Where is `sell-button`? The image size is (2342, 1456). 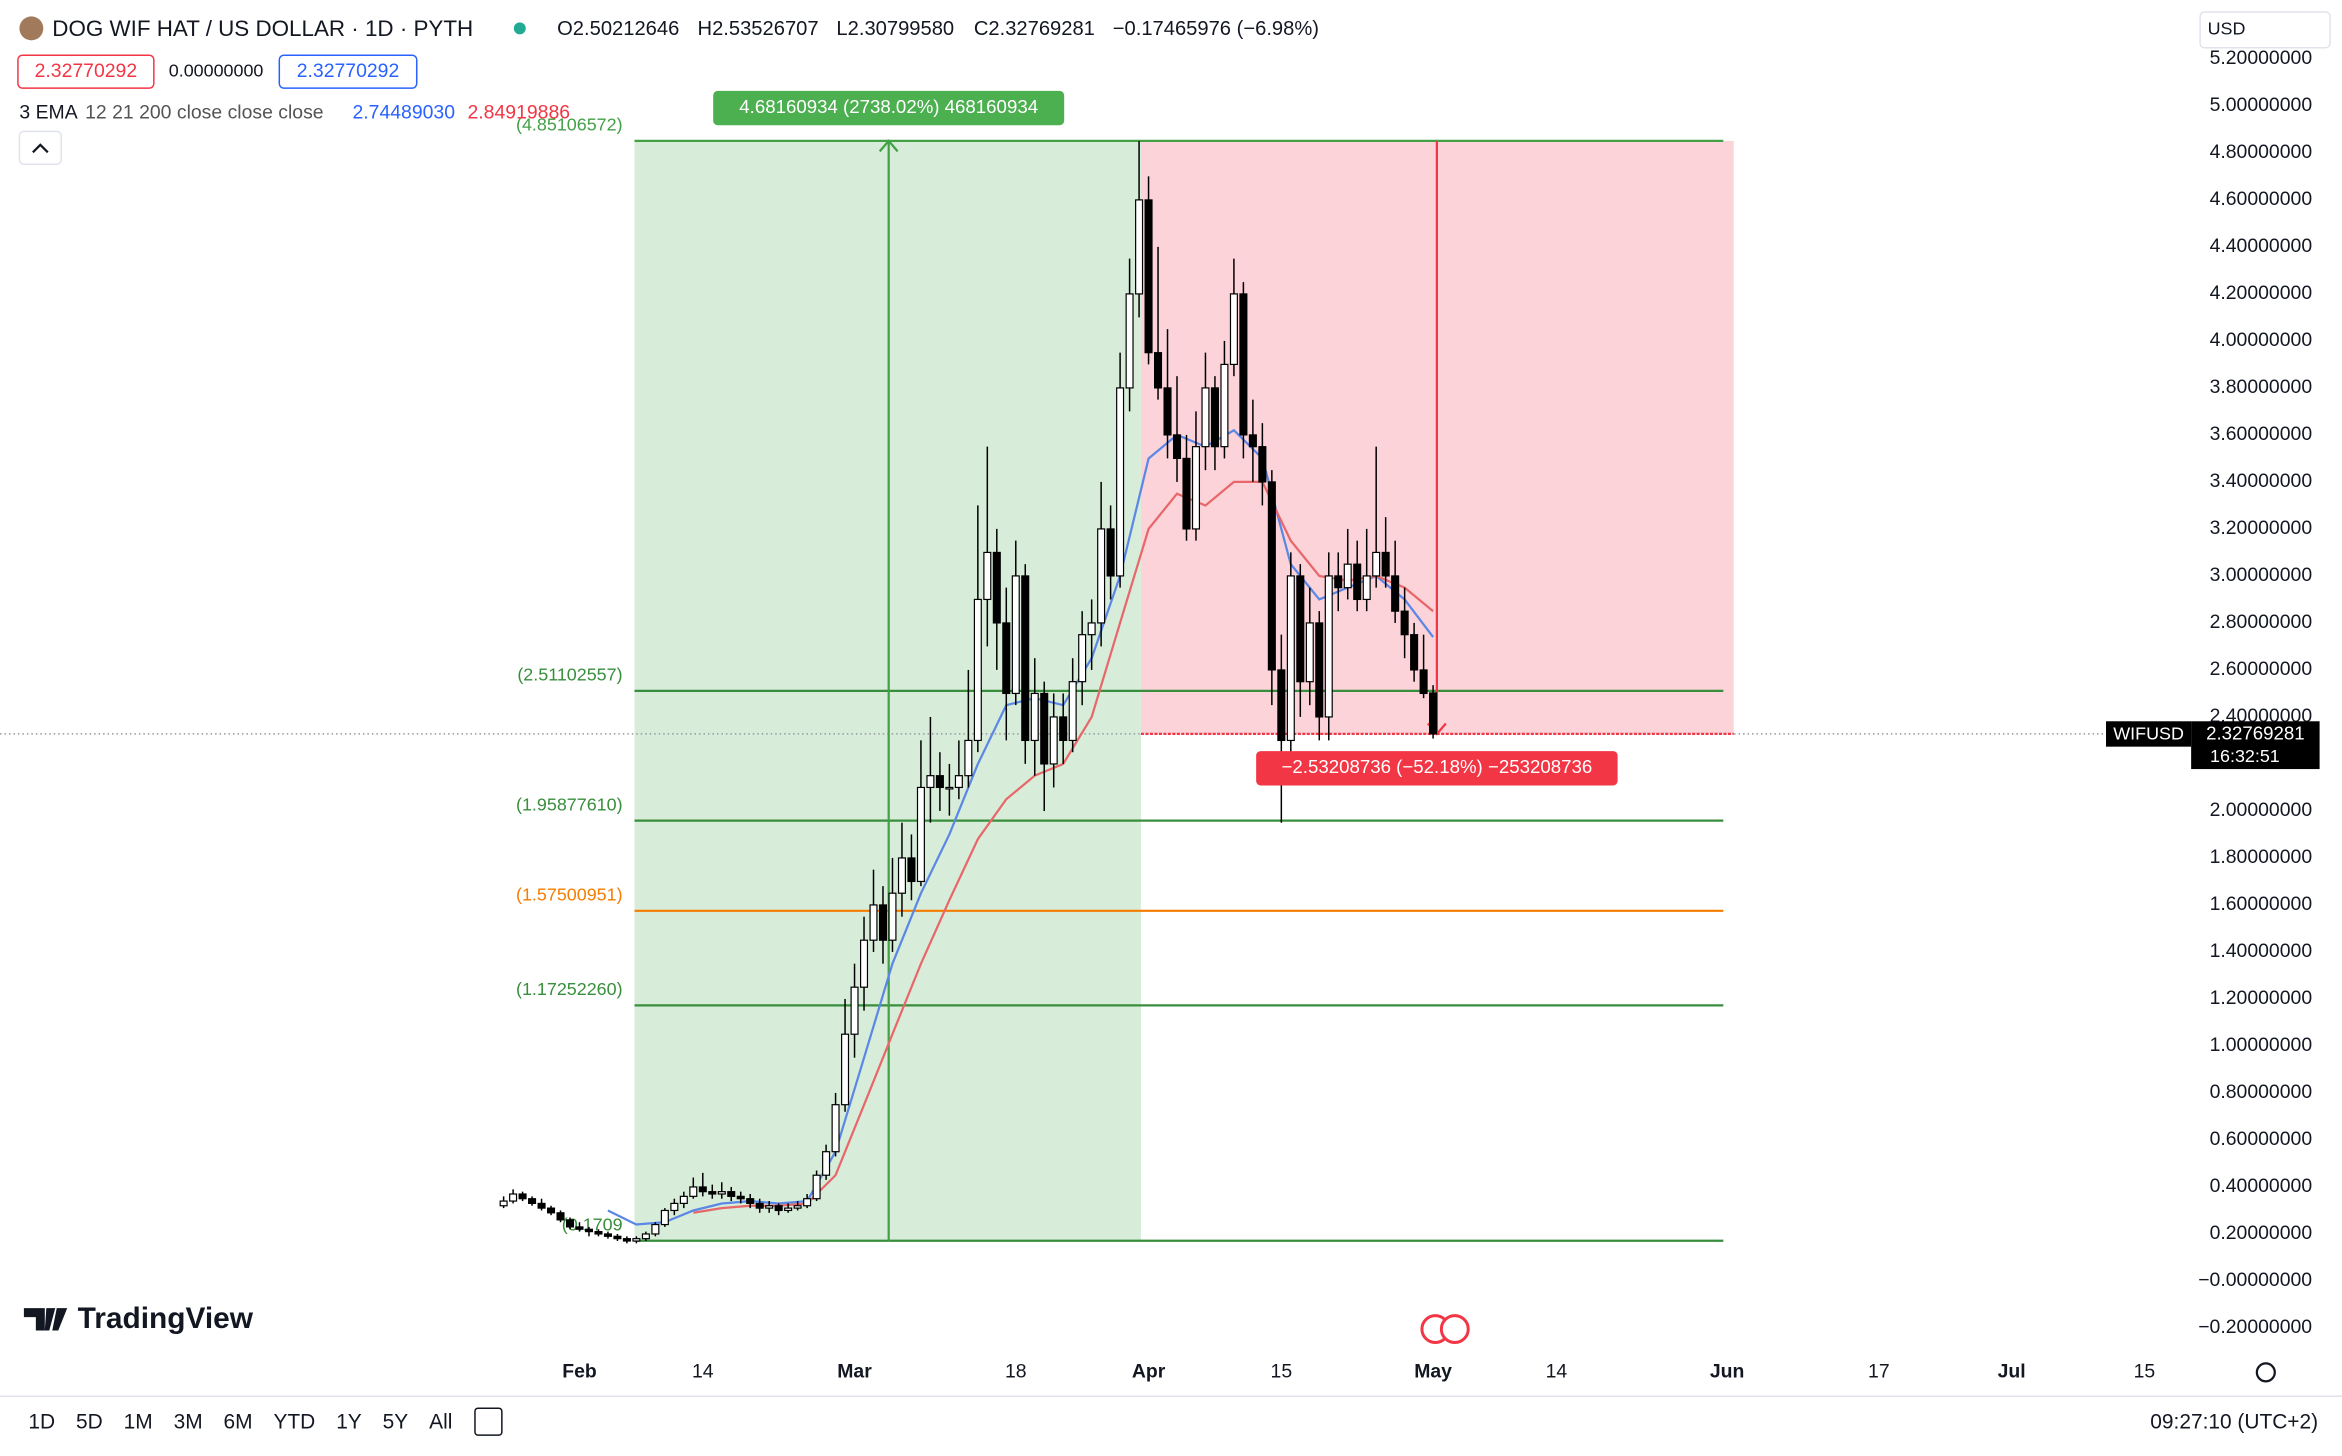 sell-button is located at coordinates (86, 71).